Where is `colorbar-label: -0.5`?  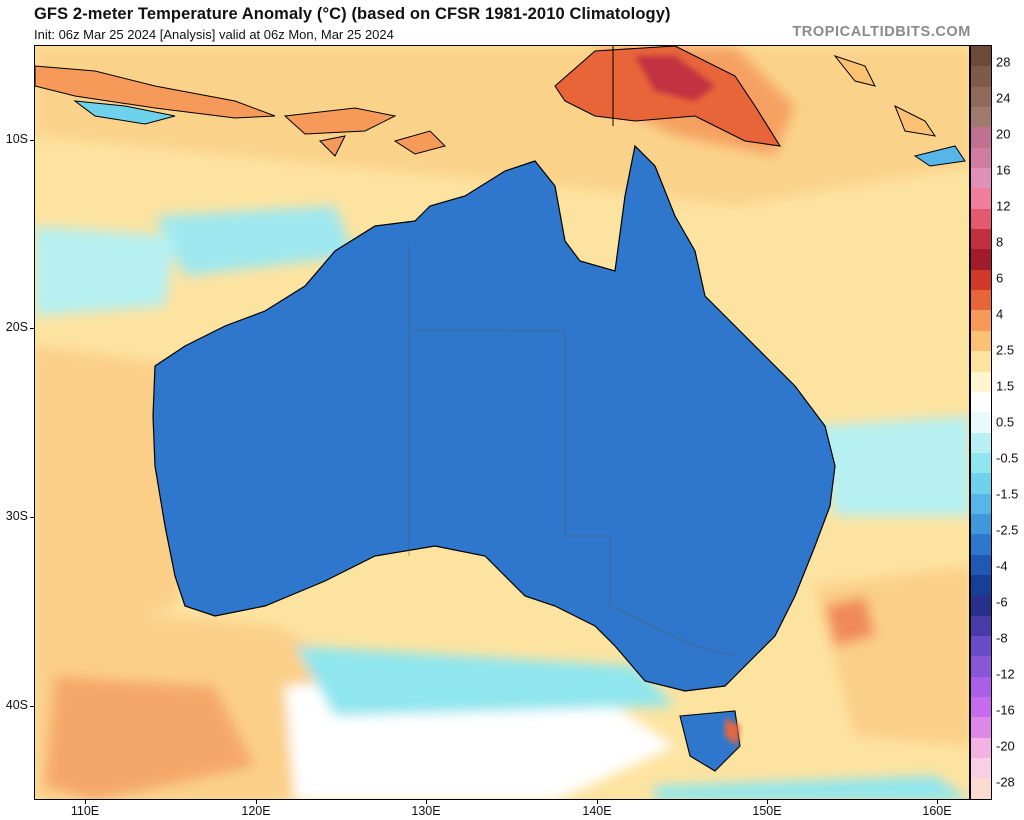
colorbar-label: -0.5 is located at coordinates (1007, 458).